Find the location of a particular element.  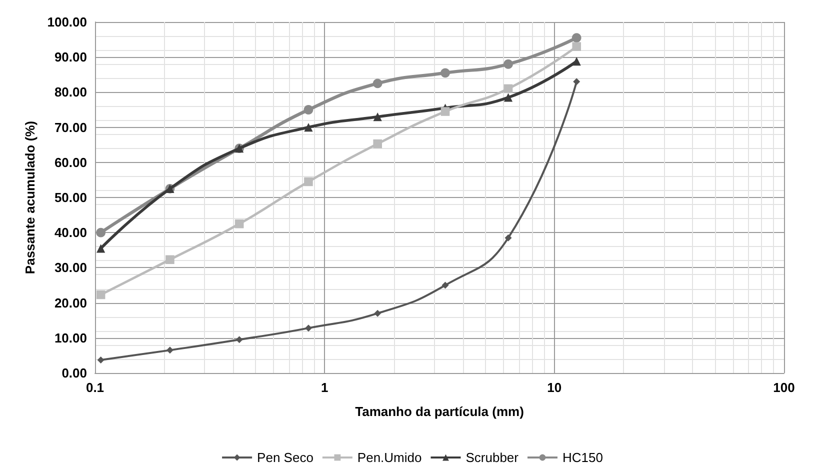

legend-label: Scrubber is located at coordinates (493, 457).